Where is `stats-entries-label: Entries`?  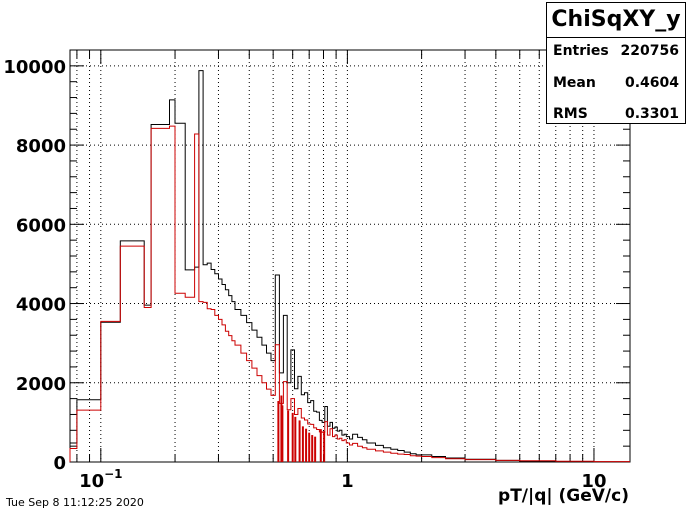
stats-entries-label: Entries is located at coordinates (581, 51).